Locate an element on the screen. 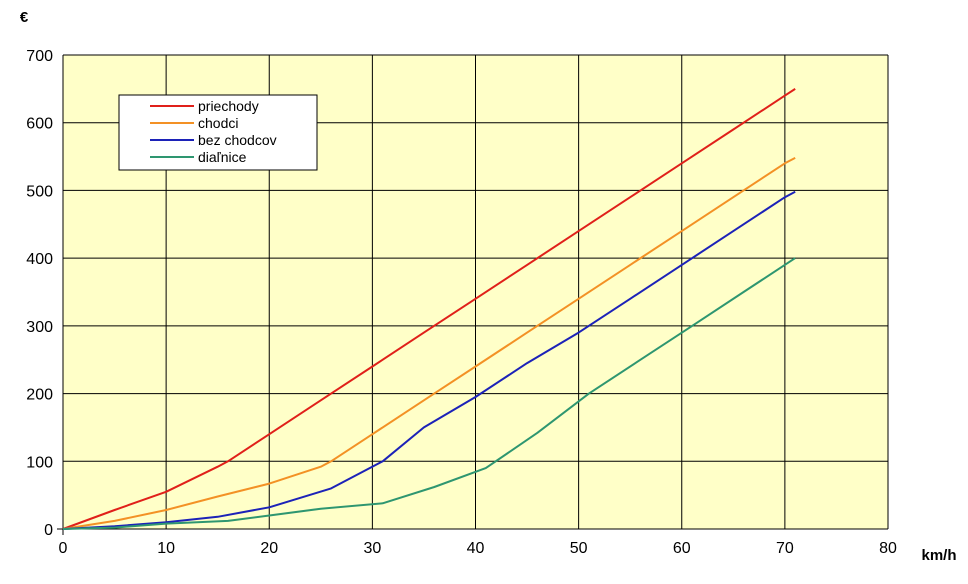 The image size is (968, 584). y-tick-label-500: 500 is located at coordinates (39, 191).